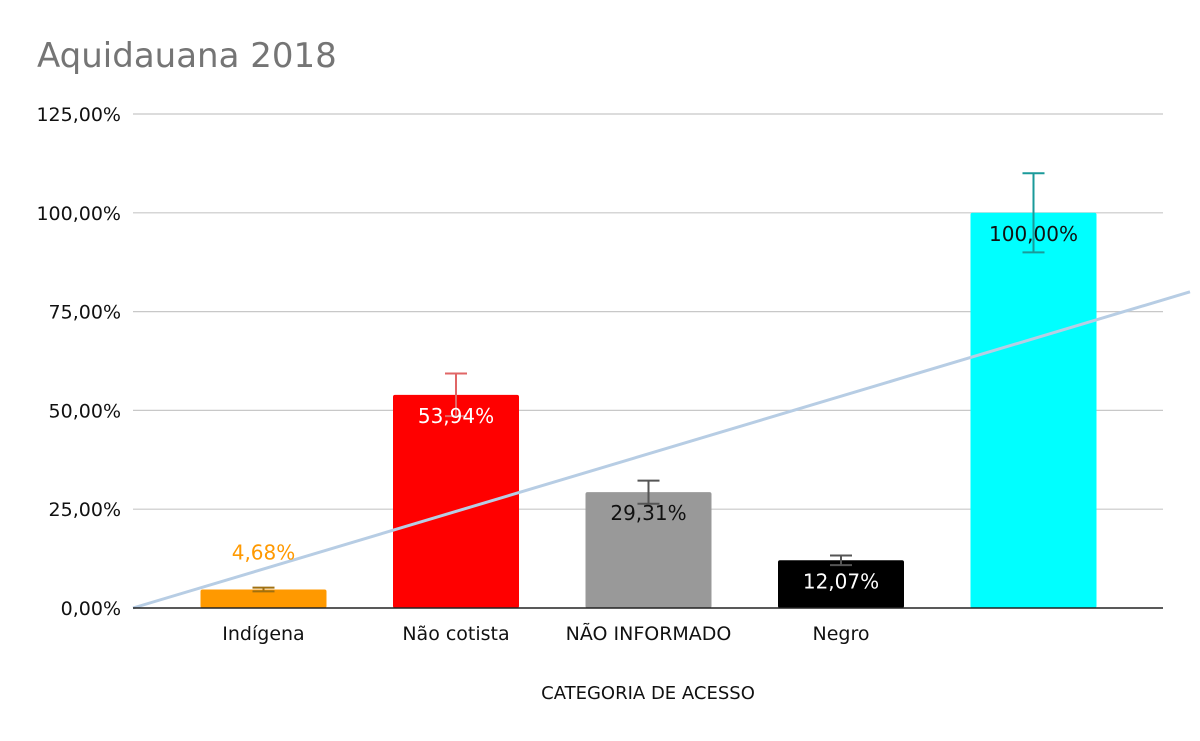 The image size is (1200, 741). I want to click on y-tick-label: 125,00%, so click(78, 115).